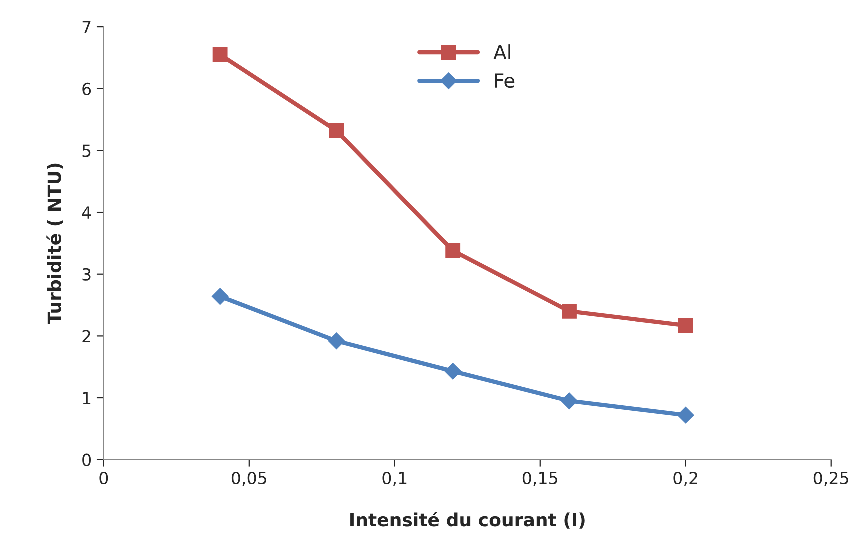  Describe the element at coordinates (86, 27) in the screenshot. I see `y-tick-label: 7` at that location.